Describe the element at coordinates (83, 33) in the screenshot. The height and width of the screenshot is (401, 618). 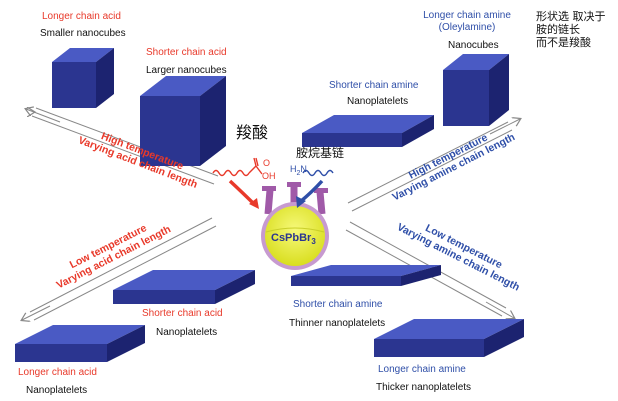
I see `label-smaller-nanocubes: Smaller nanocubes` at that location.